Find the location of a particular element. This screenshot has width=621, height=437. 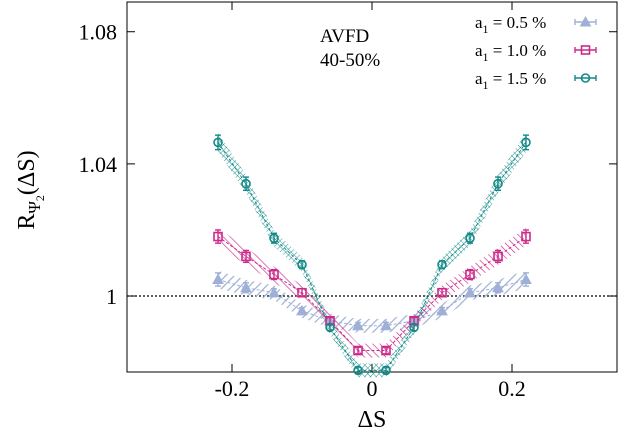

y-tick-label: 1.04 is located at coordinates (98, 164).